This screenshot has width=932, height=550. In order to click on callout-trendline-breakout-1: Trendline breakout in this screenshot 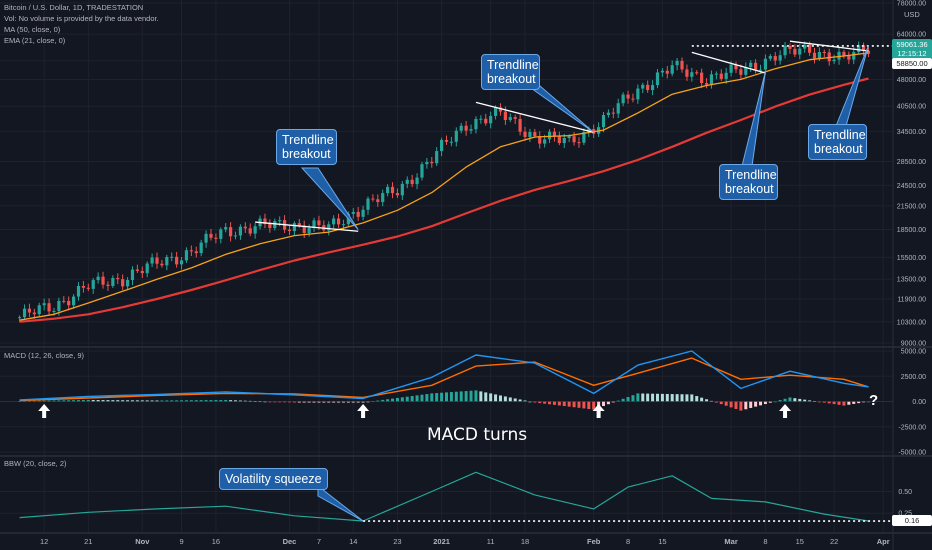, I will do `click(306, 147)`.